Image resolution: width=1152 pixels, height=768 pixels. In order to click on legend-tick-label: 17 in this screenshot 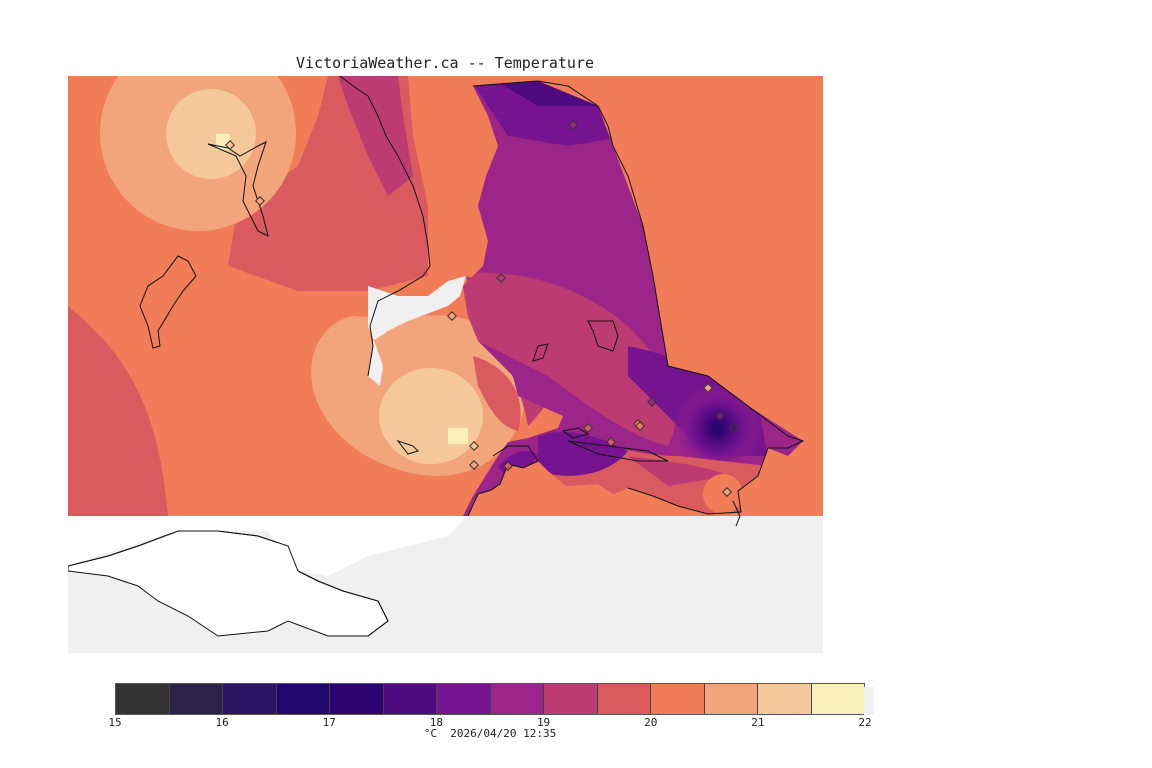, I will do `click(329, 722)`.